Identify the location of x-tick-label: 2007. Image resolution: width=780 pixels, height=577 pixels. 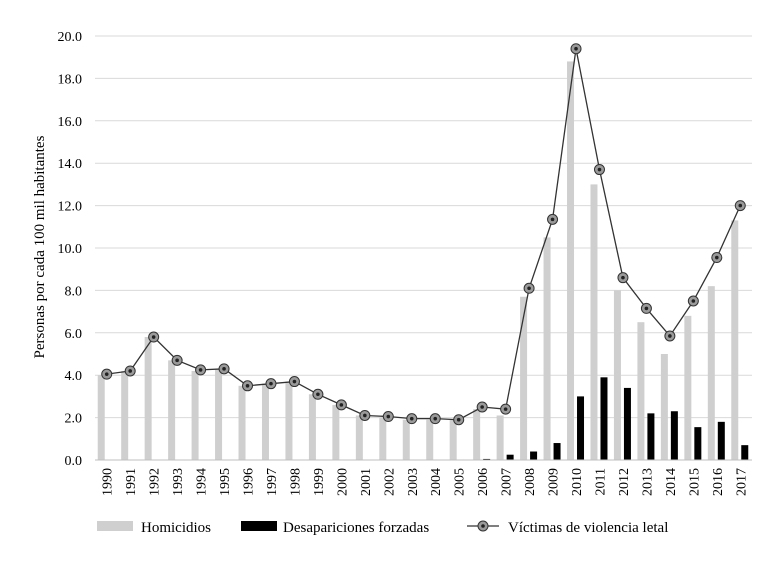
(507, 482).